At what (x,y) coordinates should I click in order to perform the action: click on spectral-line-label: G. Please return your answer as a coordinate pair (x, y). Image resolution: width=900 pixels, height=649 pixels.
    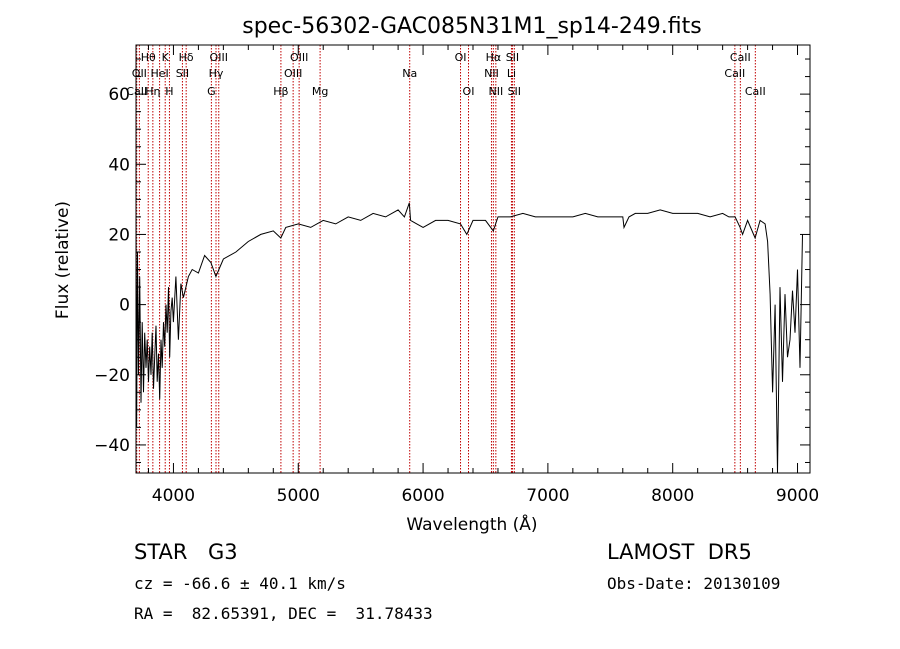
    Looking at the image, I should click on (211, 91).